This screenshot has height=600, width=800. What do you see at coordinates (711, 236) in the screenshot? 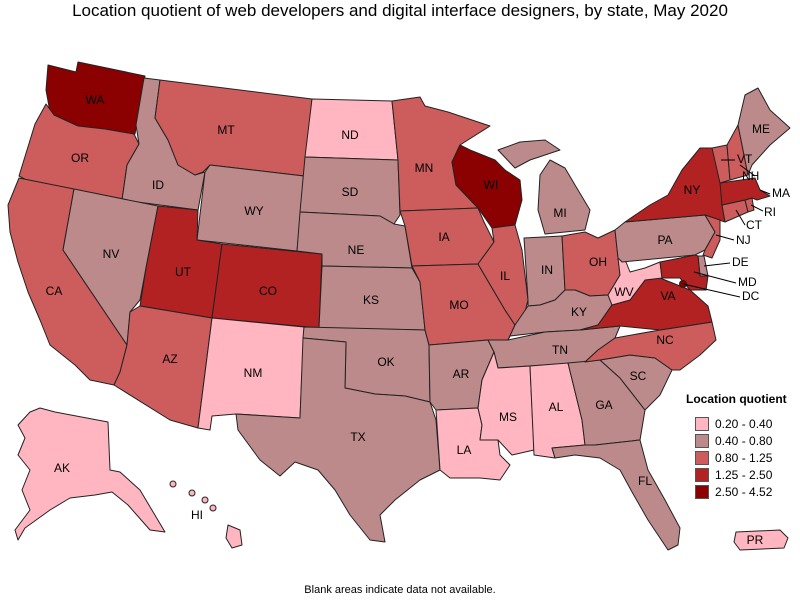
I see `state-NJ` at bounding box center [711, 236].